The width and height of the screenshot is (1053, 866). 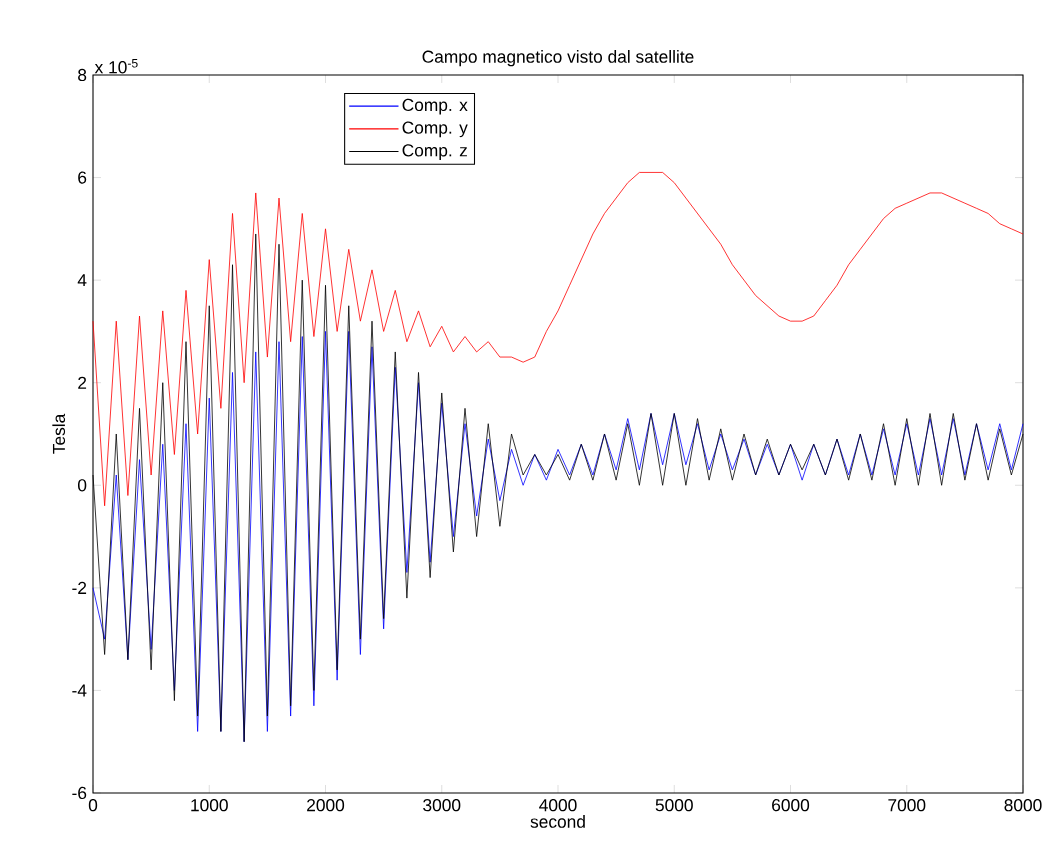 I want to click on x-tick-label: 5000, so click(x=674, y=805).